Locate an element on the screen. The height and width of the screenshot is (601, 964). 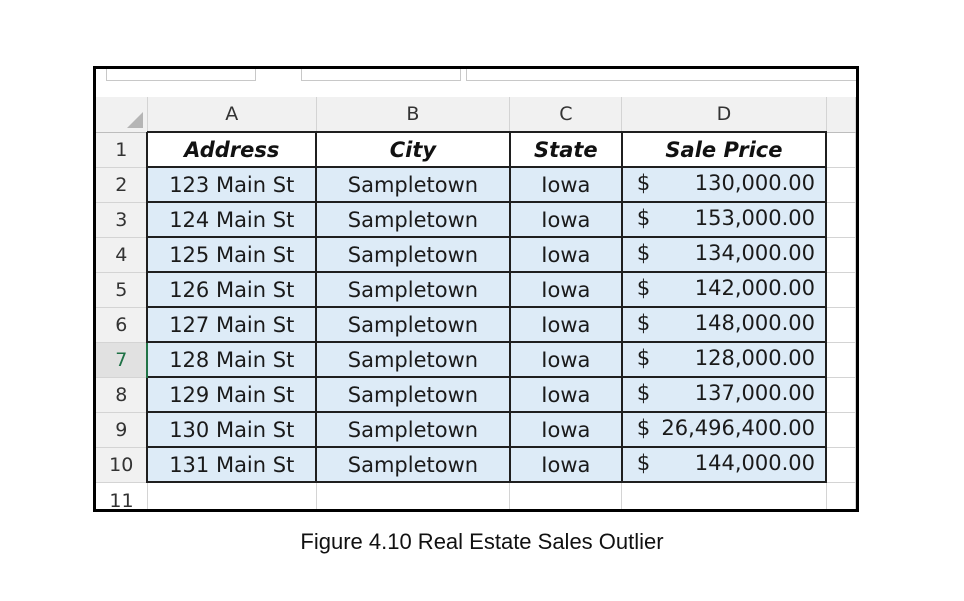
header-city: City is located at coordinates (413, 149).